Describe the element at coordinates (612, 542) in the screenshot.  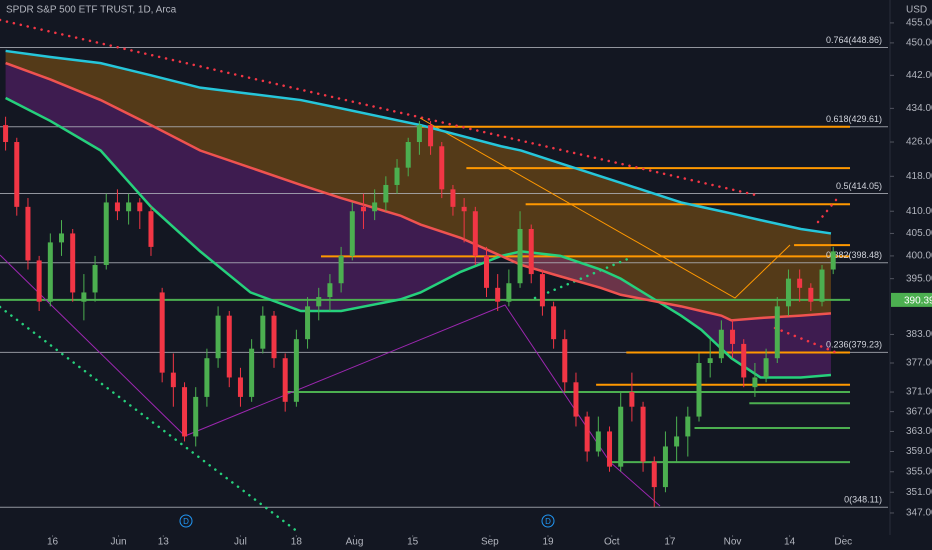
I see `x-tick-label: Oct` at that location.